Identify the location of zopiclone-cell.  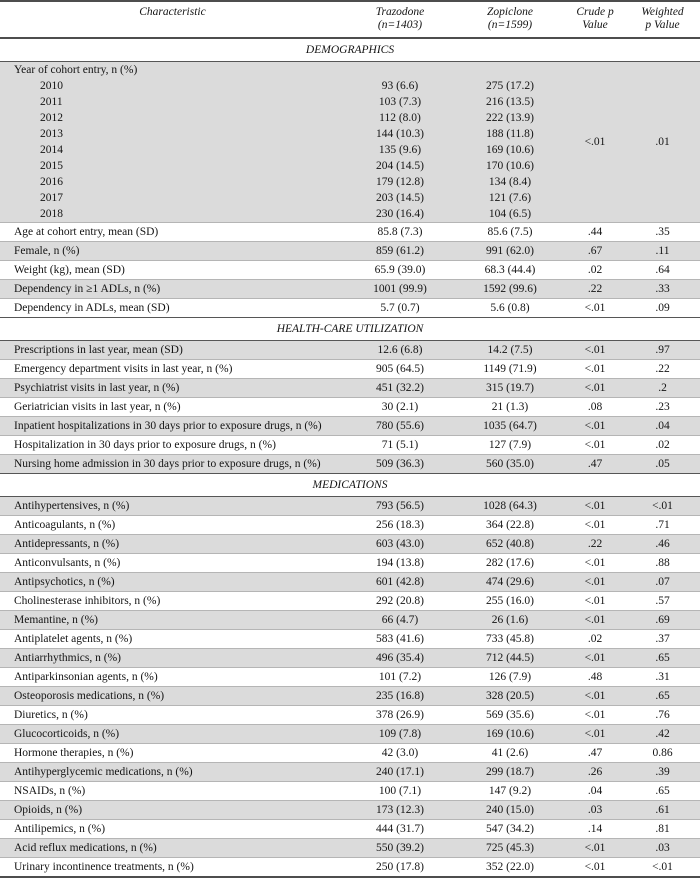
(510, 70).